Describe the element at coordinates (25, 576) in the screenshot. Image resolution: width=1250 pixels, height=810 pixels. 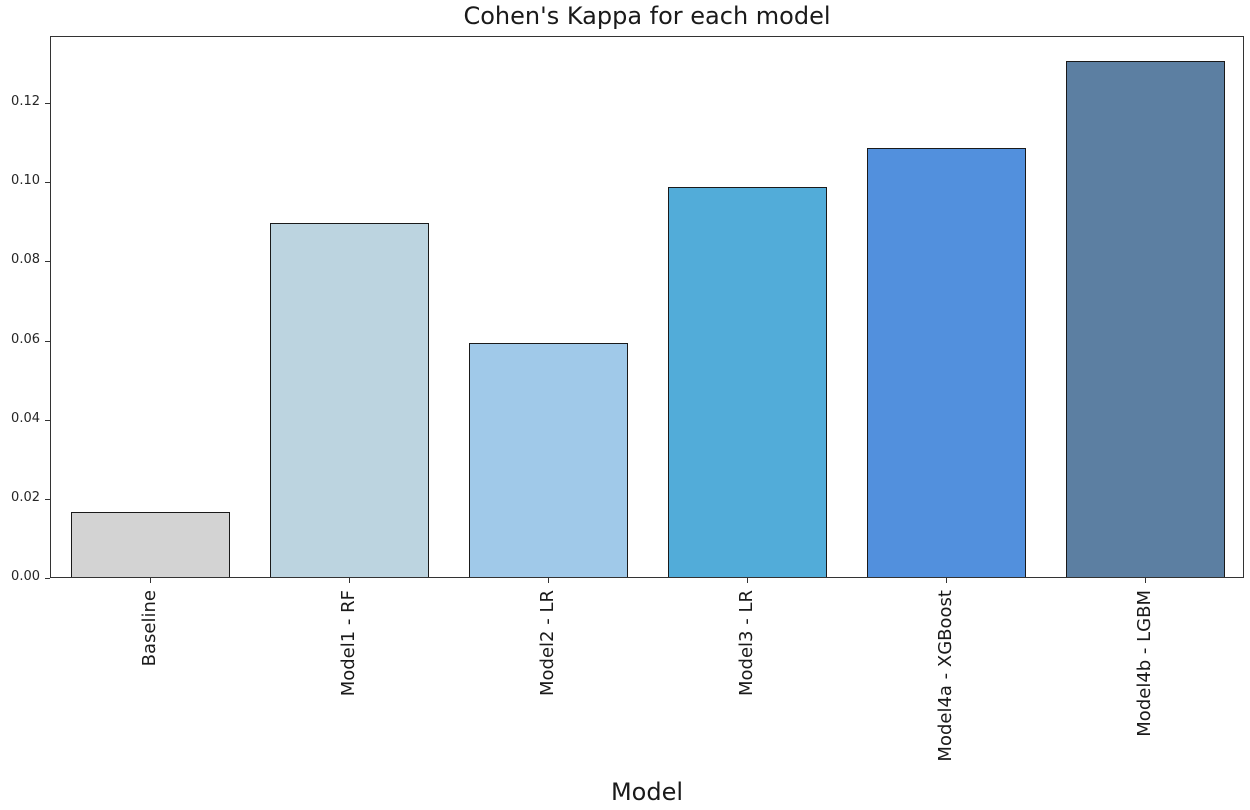
I see `y-tick-label: 0.00` at that location.